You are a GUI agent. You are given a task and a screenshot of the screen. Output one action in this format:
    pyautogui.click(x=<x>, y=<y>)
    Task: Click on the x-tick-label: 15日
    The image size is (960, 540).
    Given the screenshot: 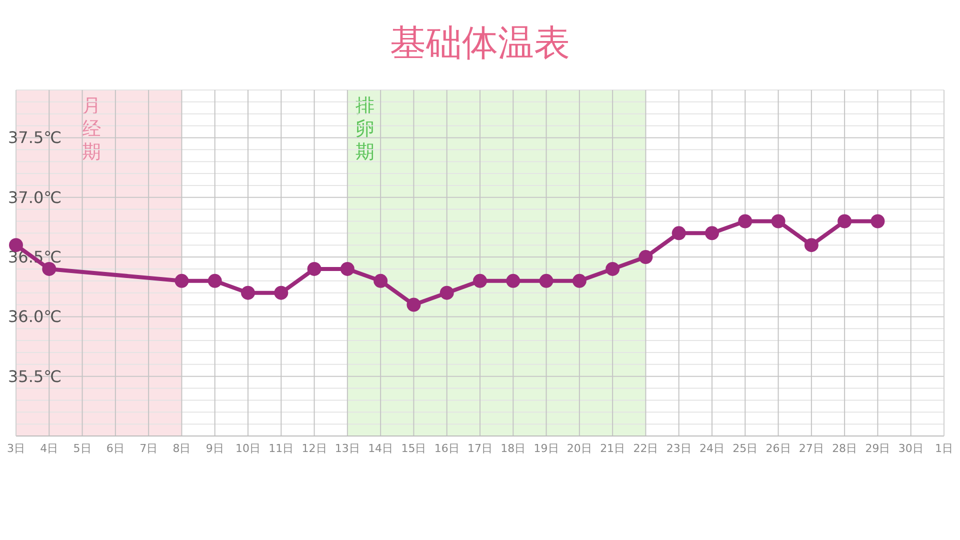 What is the action you would take?
    pyautogui.click(x=413, y=448)
    